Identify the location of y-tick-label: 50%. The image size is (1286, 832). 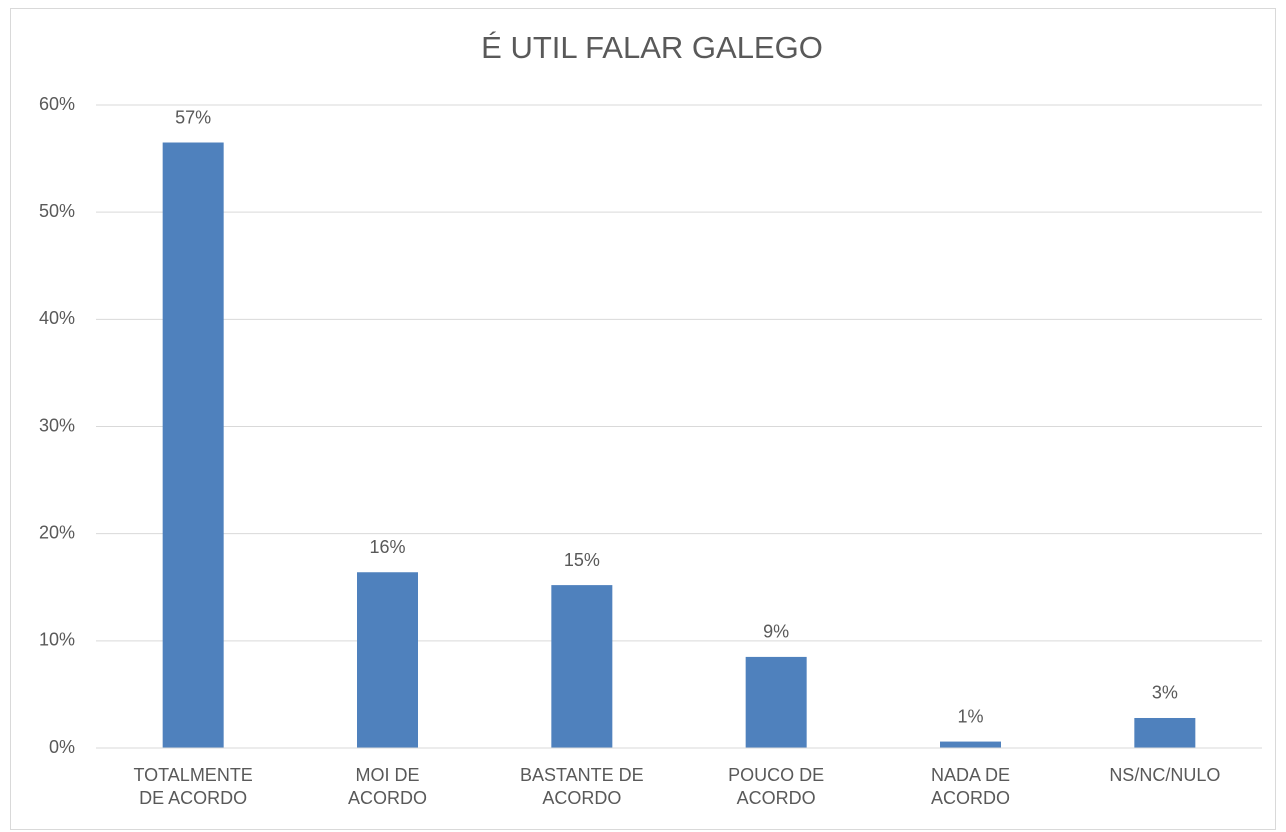
(57, 211).